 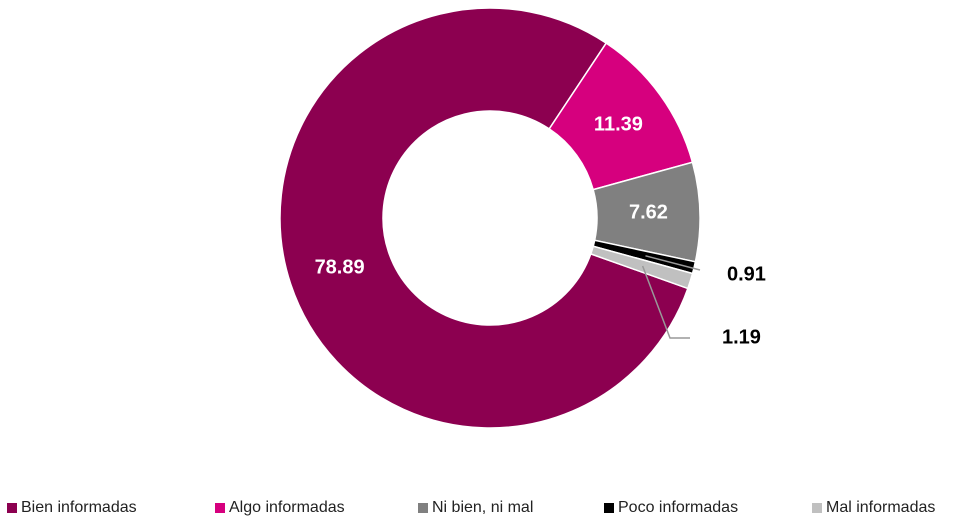 What do you see at coordinates (287, 507) in the screenshot?
I see `legend-label: Algo informadas` at bounding box center [287, 507].